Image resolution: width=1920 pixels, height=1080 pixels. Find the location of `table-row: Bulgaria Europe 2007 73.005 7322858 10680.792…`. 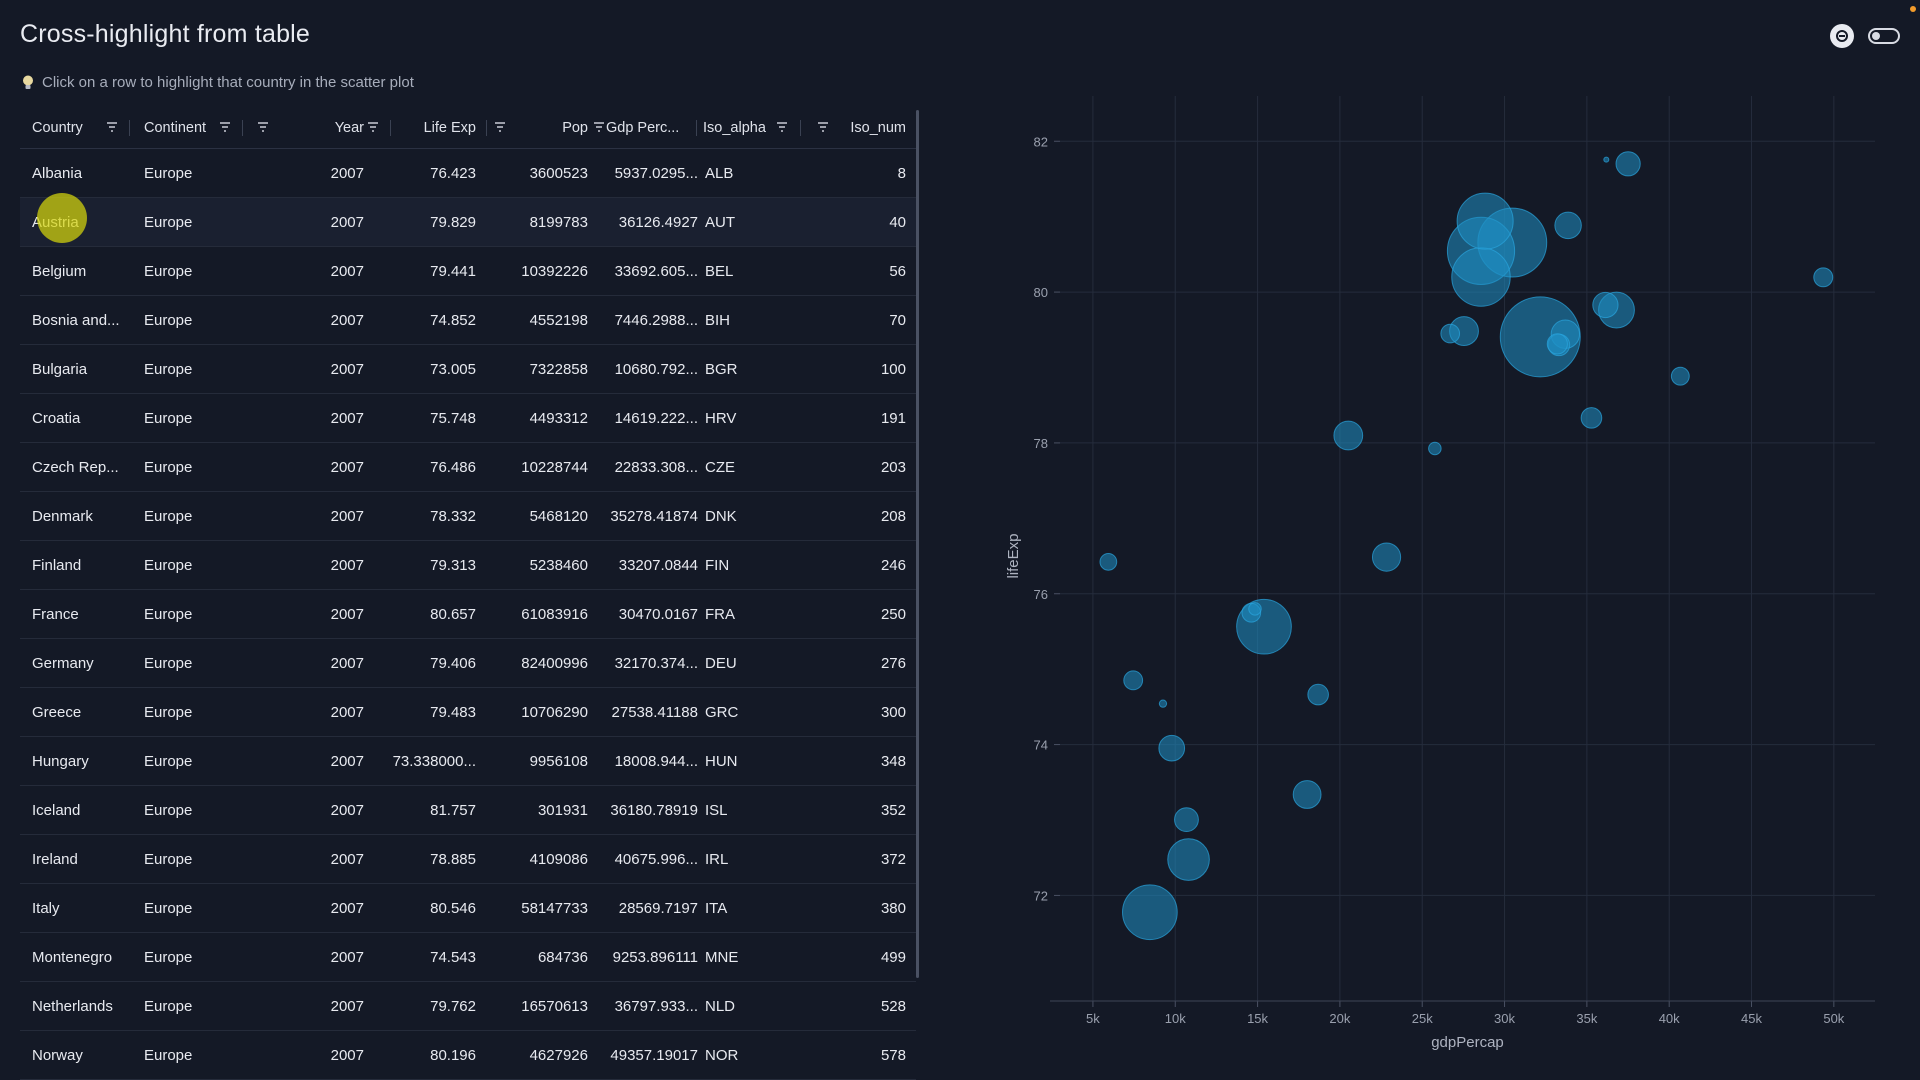

table-row: Bulgaria Europe 2007 73.005 7322858 10680.792… is located at coordinates (468, 369).